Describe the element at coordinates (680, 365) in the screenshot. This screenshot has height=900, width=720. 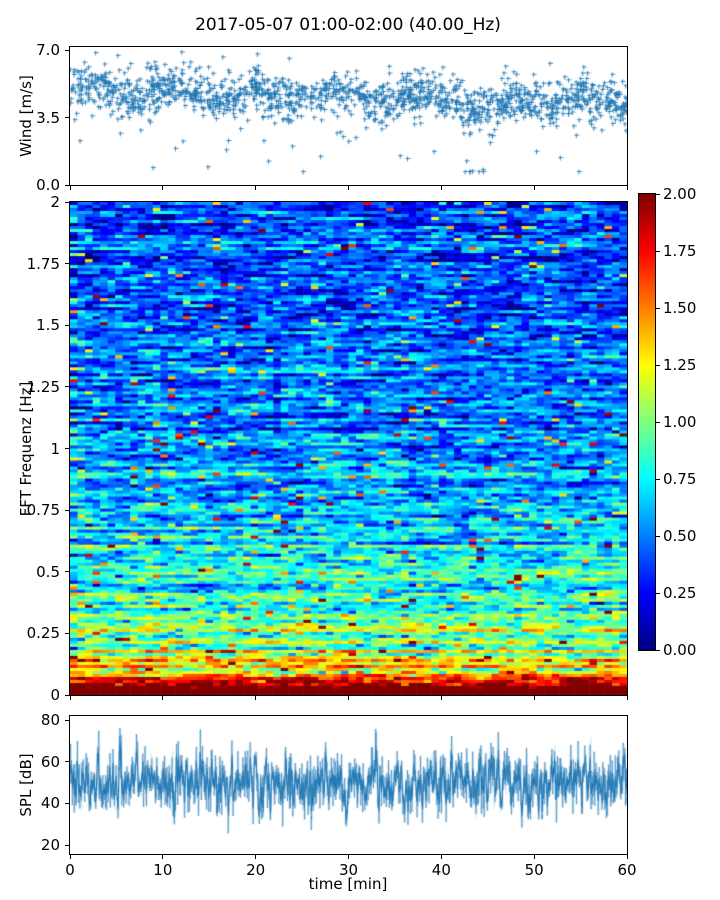
I see `colorbar-tick-label: 1.25` at that location.